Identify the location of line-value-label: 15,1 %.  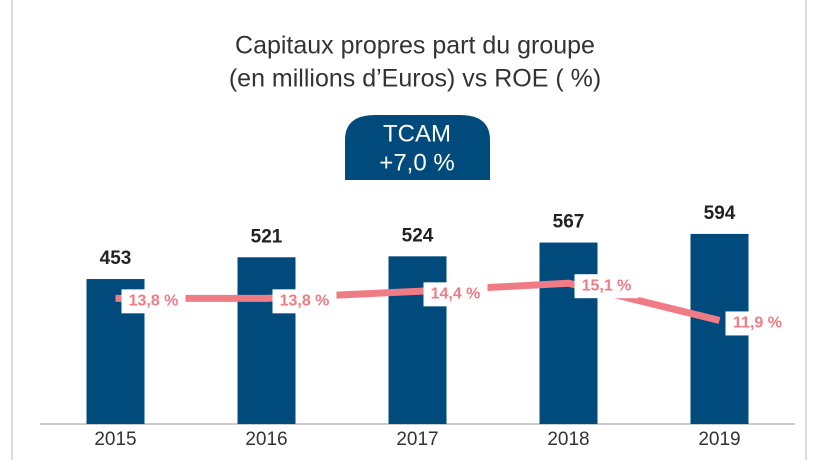
(607, 285).